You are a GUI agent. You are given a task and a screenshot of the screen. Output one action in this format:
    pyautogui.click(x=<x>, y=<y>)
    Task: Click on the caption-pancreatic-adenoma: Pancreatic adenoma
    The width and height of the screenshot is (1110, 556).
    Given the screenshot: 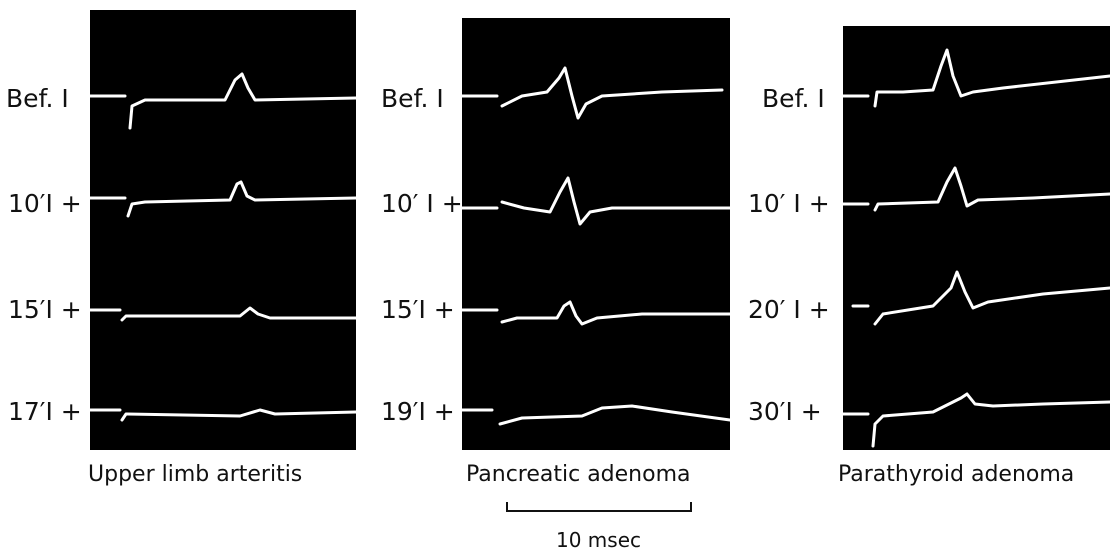 What is the action you would take?
    pyautogui.click(x=578, y=474)
    